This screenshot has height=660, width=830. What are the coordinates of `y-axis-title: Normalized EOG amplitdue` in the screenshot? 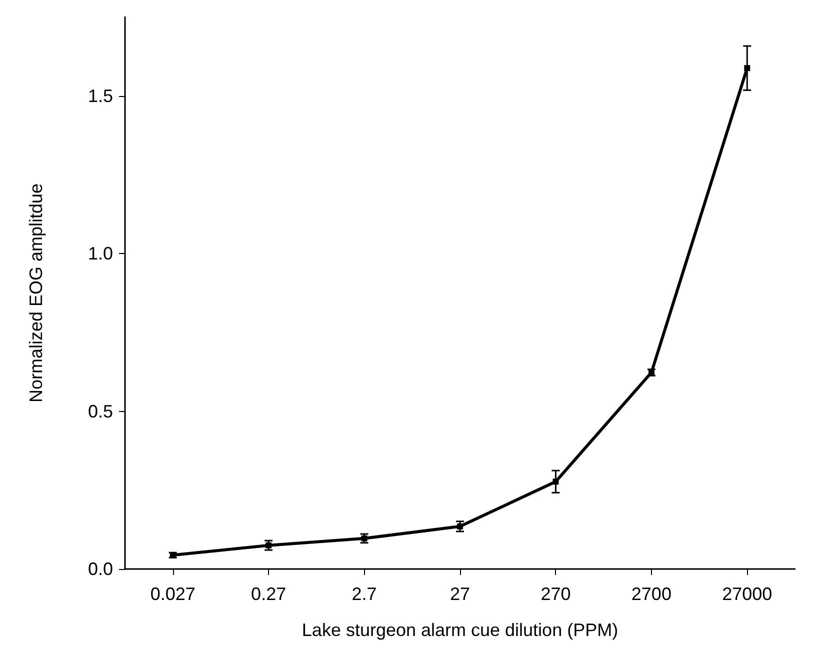 It's located at (36, 293).